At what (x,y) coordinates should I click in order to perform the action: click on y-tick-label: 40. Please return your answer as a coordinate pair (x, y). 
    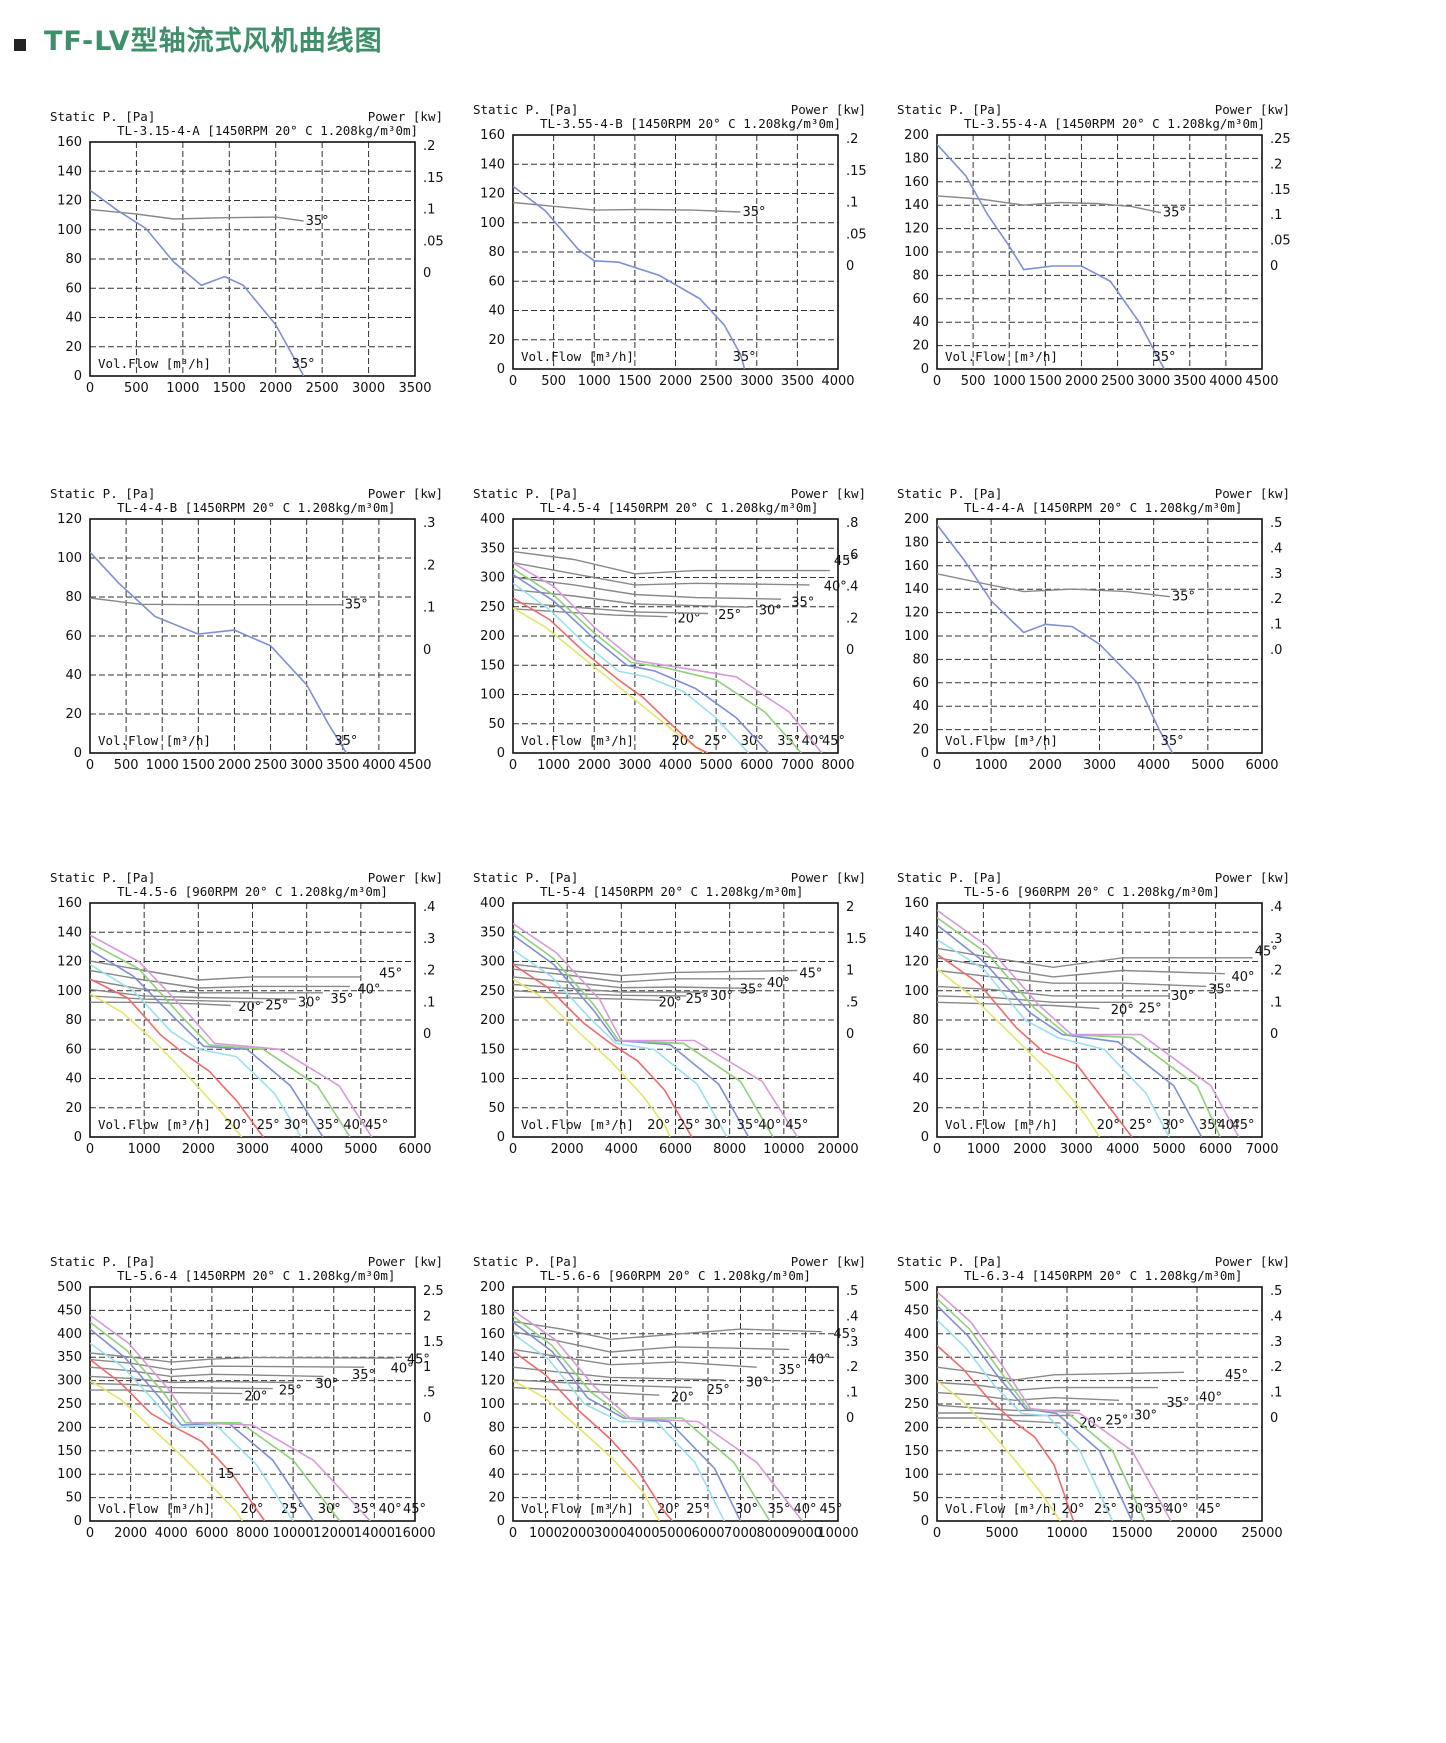
    Looking at the image, I should click on (73, 1079).